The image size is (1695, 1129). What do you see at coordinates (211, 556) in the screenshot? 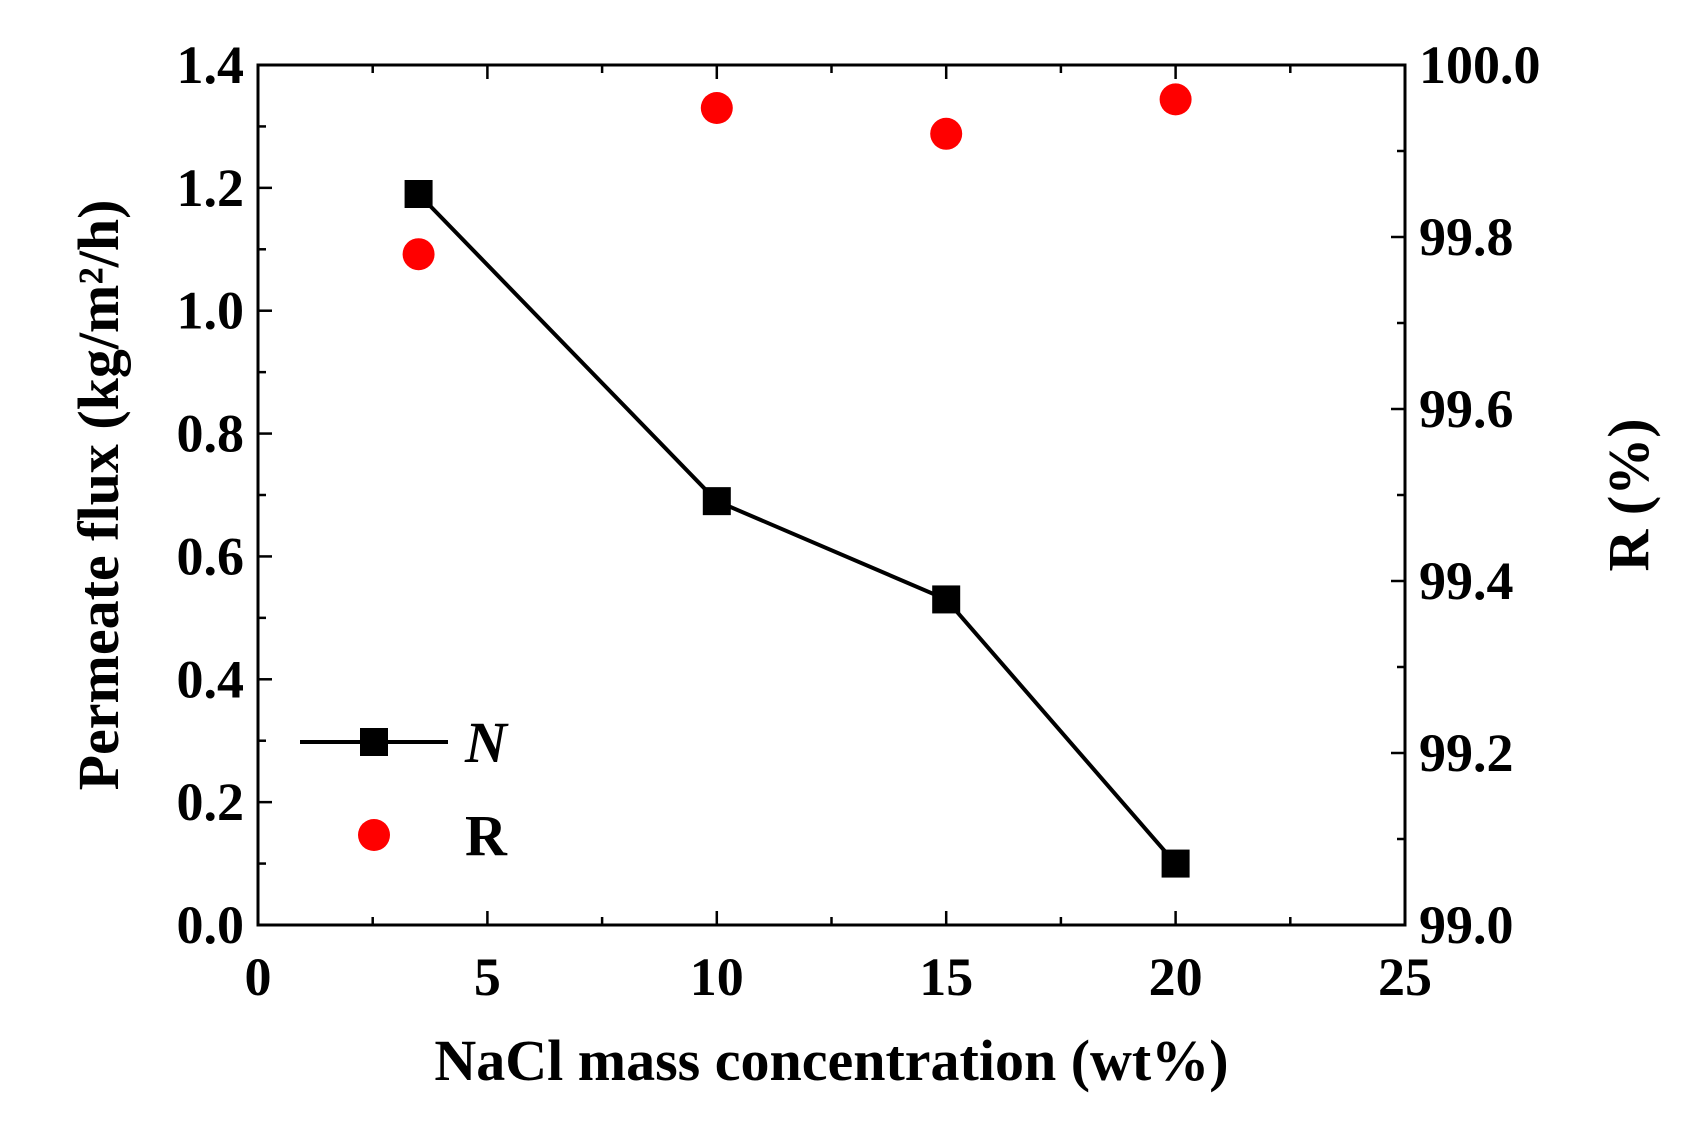
I see `y-left-tick-label: 0.6` at bounding box center [211, 556].